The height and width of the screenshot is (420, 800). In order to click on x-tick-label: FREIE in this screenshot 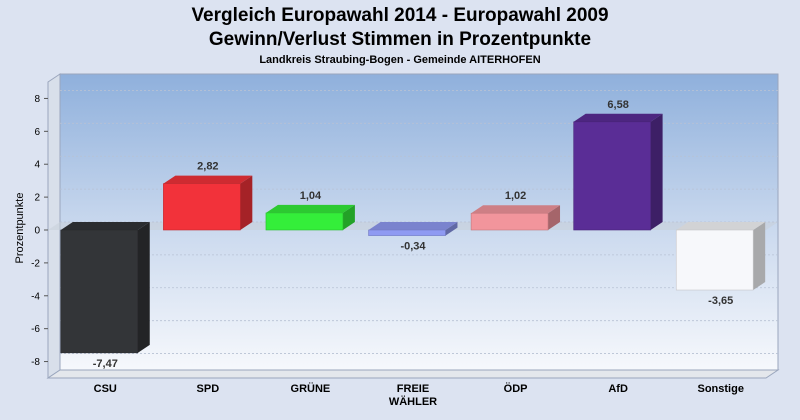, I will do `click(413, 389)`.